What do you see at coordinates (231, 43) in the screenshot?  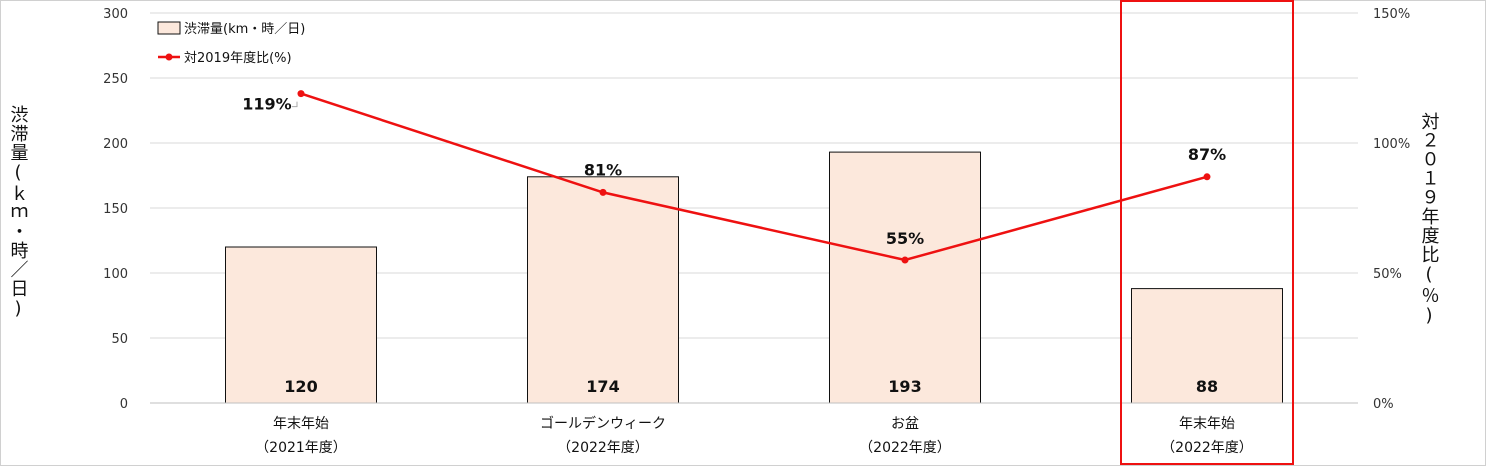 I see `legend: 渋滞量(km・時／日) 対2019年度比(%)` at bounding box center [231, 43].